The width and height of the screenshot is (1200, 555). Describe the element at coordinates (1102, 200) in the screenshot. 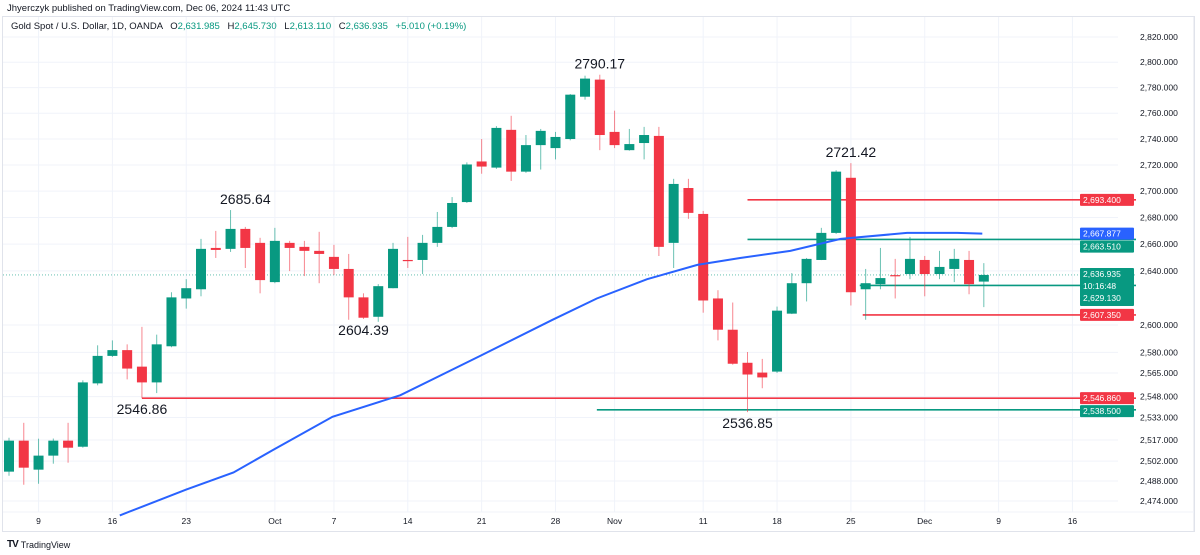

I see `level-price-tag: 2,693.400` at that location.